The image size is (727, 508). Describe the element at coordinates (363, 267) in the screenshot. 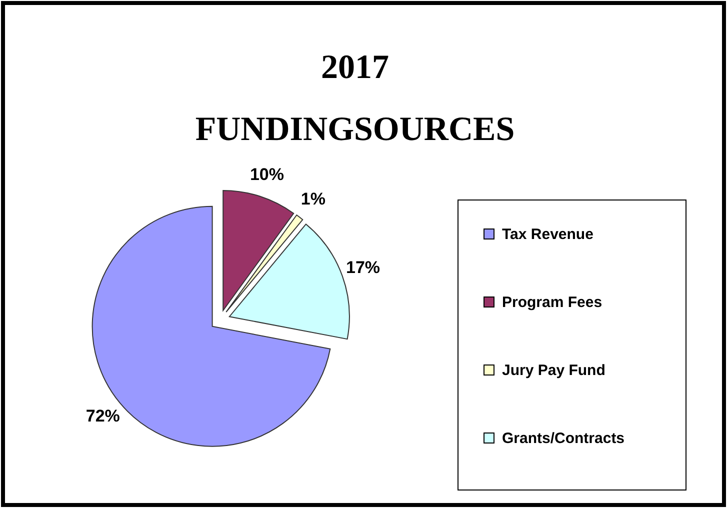

I see `data-label: 17%` at that location.